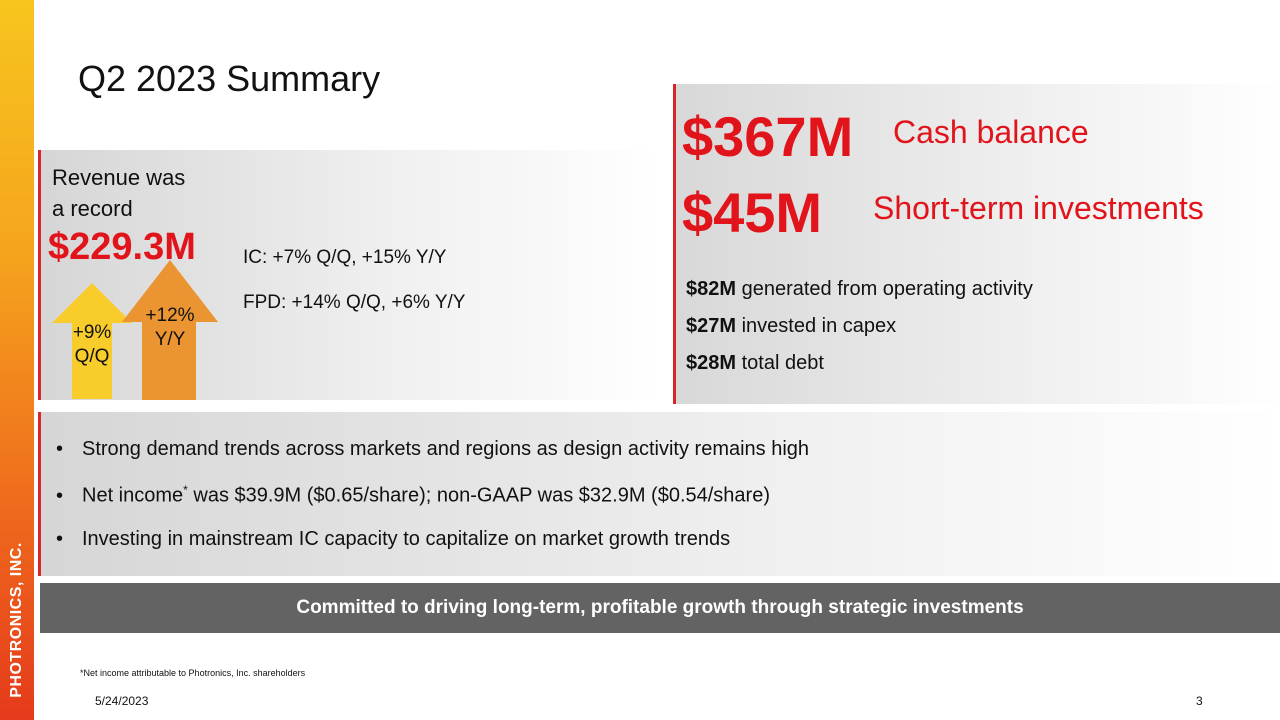 The width and height of the screenshot is (1280, 720). I want to click on highlight-text-net-income: Net income, so click(133, 495).